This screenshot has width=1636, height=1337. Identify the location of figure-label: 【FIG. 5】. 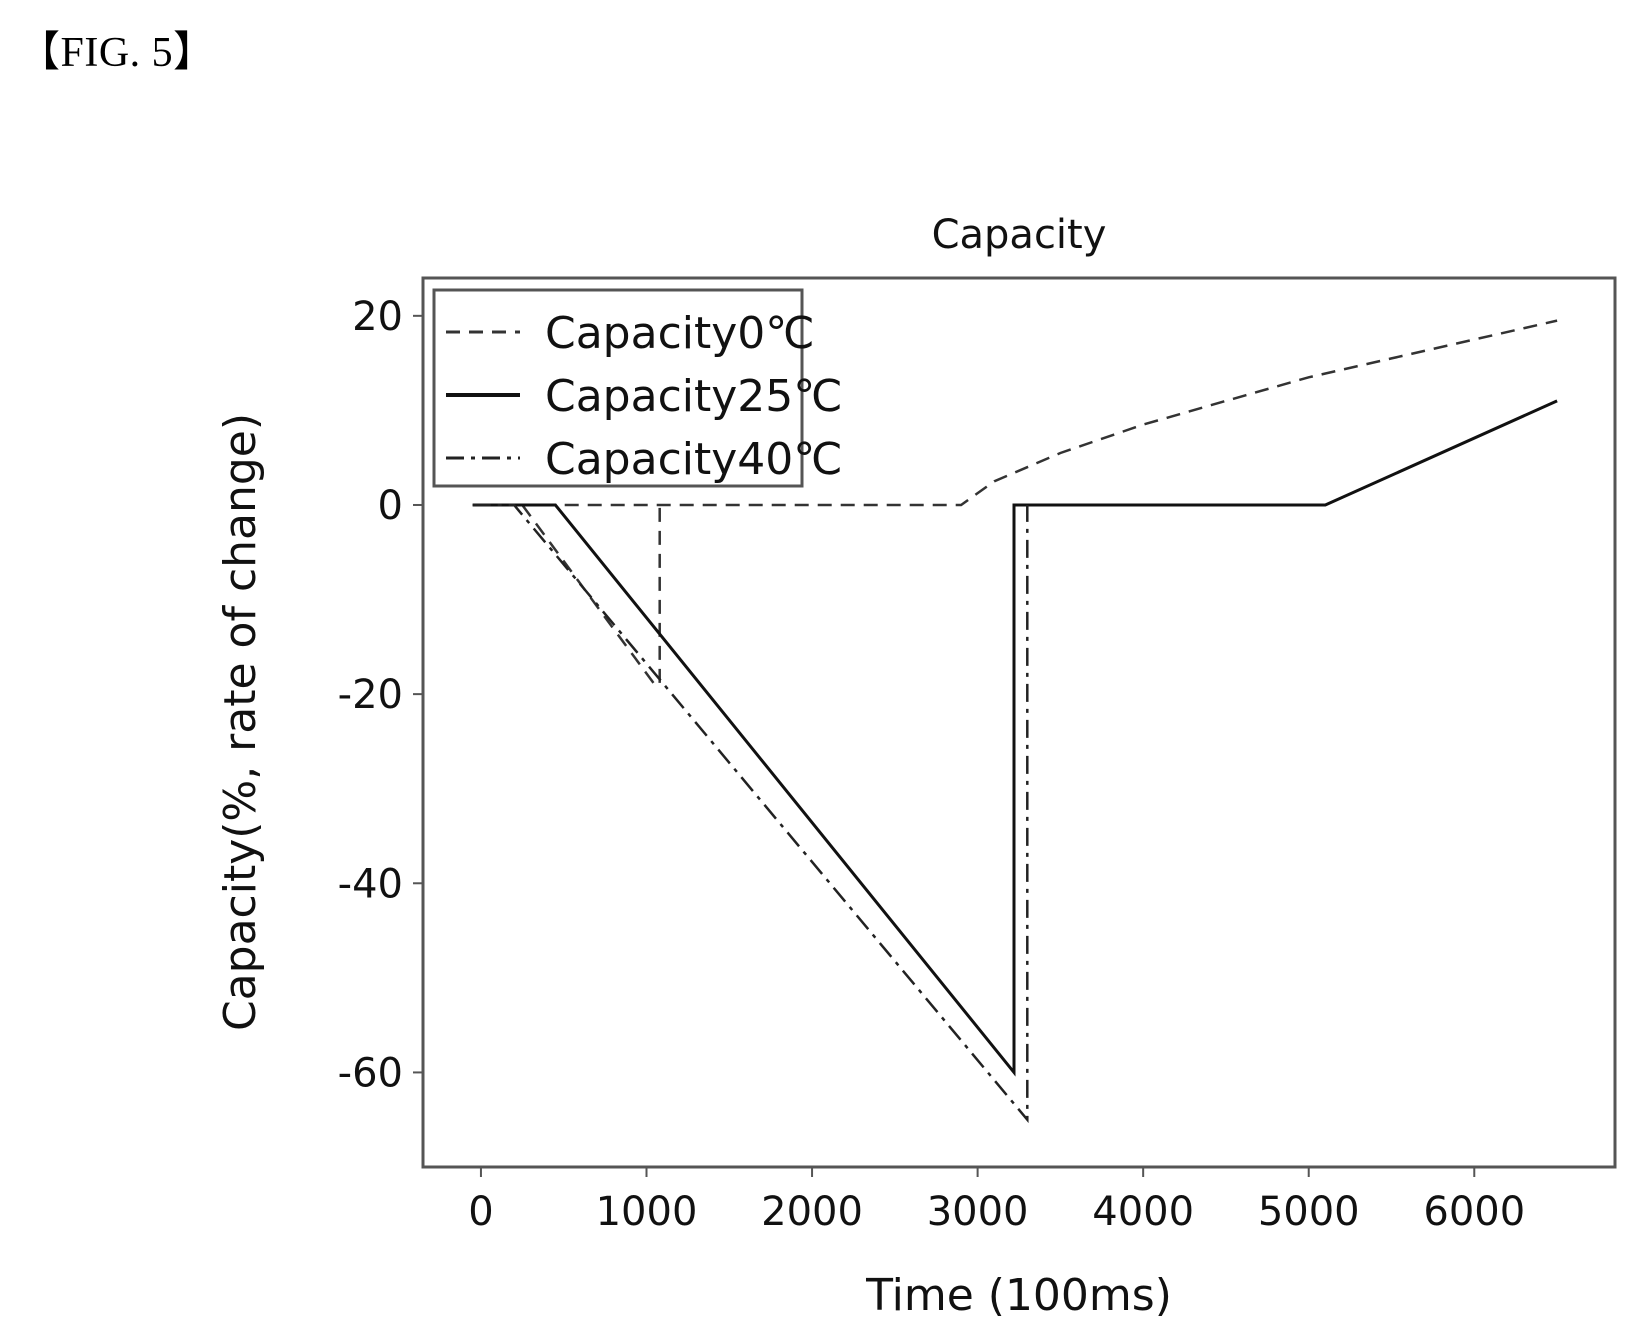
(117, 53).